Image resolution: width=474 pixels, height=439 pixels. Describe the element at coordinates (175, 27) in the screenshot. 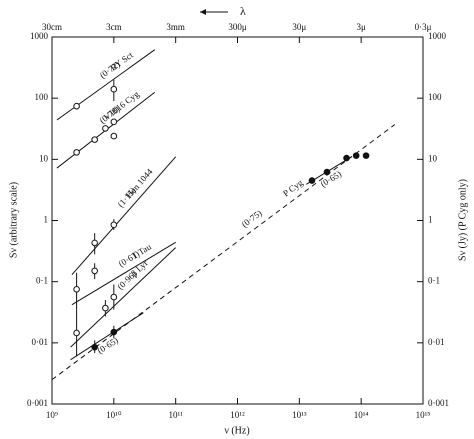

I see `x2-tick-label: 3mm` at that location.